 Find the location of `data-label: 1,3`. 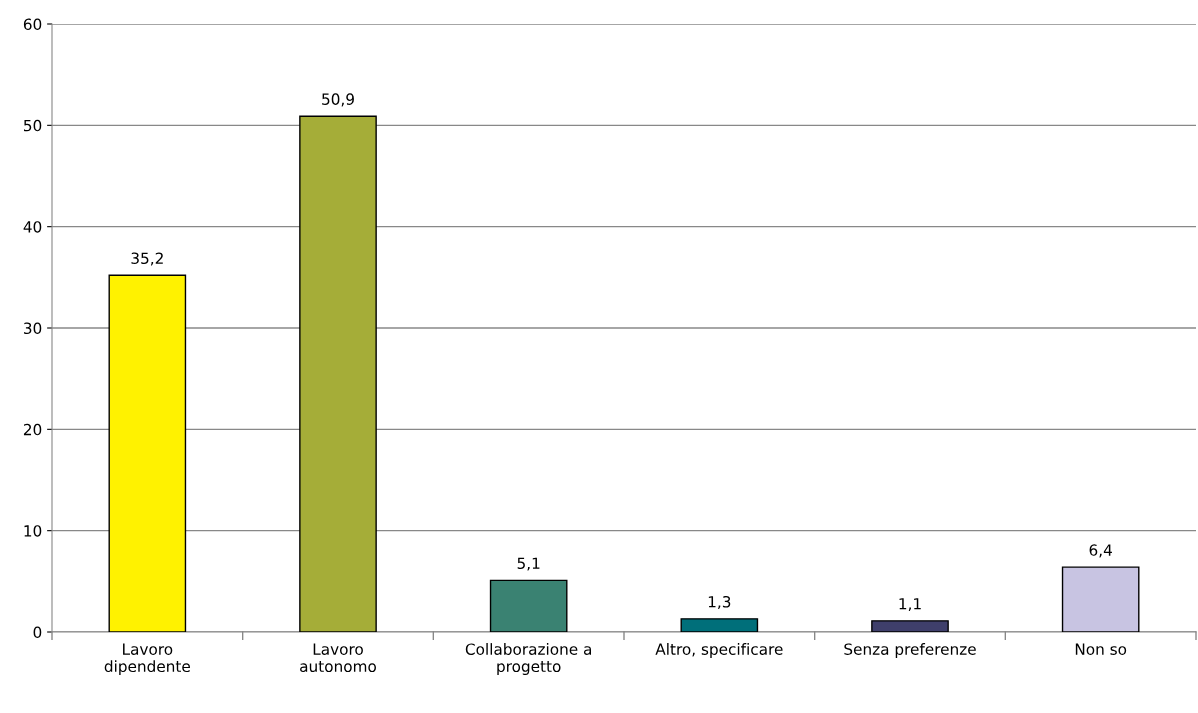

data-label: 1,3 is located at coordinates (719, 602).